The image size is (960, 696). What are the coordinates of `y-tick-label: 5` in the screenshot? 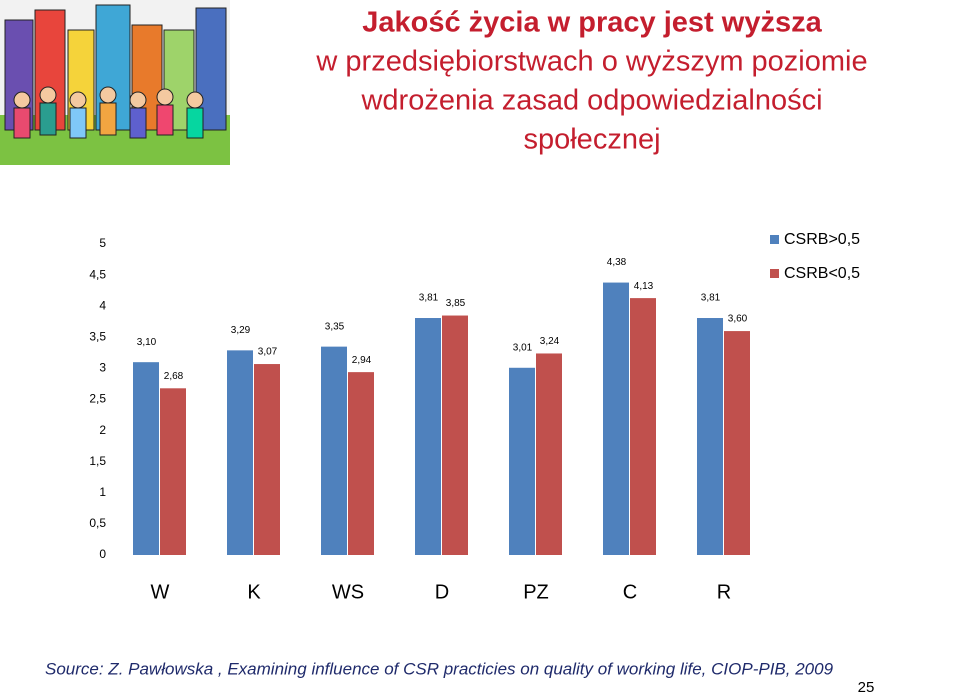 It's located at (102, 243).